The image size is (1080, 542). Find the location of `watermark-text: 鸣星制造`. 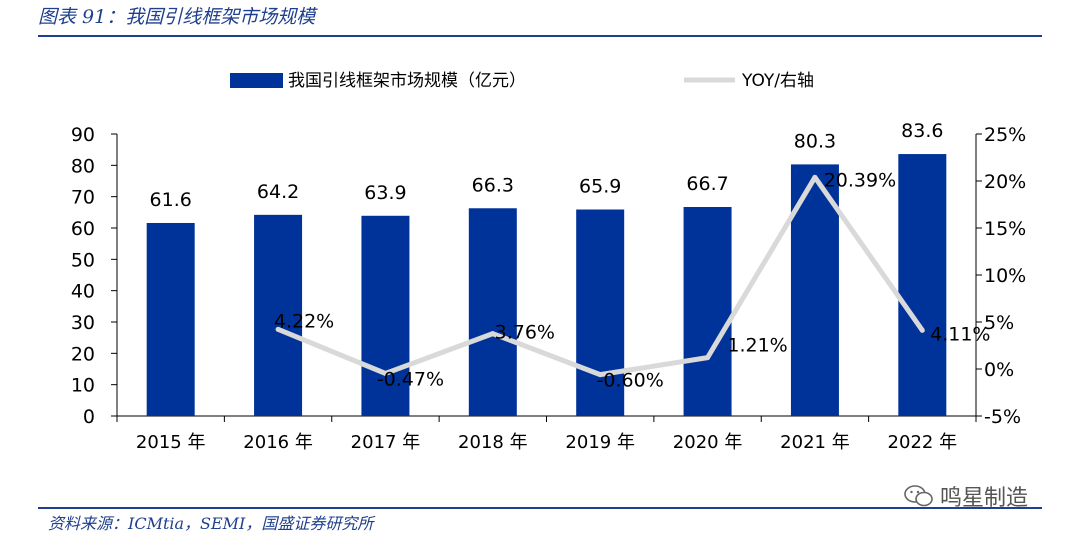

watermark-text: 鸣星制造 is located at coordinates (984, 498).